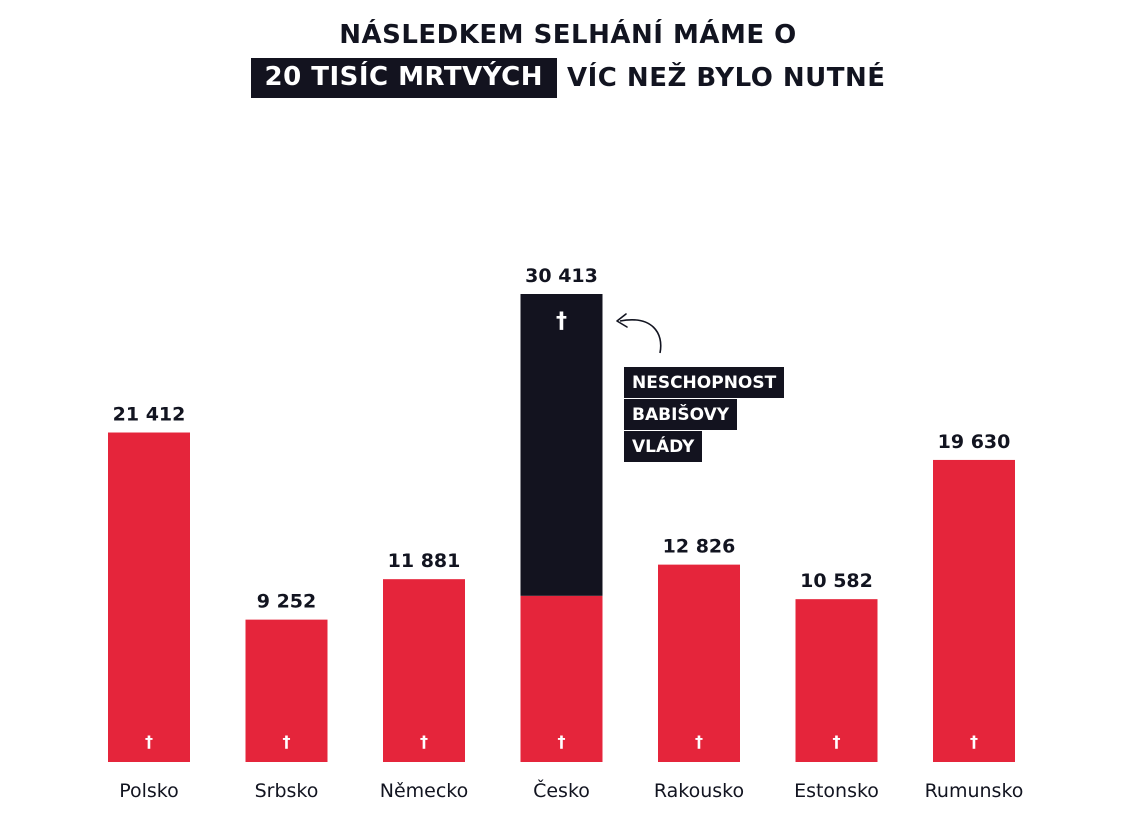  I want to click on chart-title-line-2: 20 TISÍC MRTVÝCH VÍC NEŽ BYLO NUTNÉ, so click(568, 78).